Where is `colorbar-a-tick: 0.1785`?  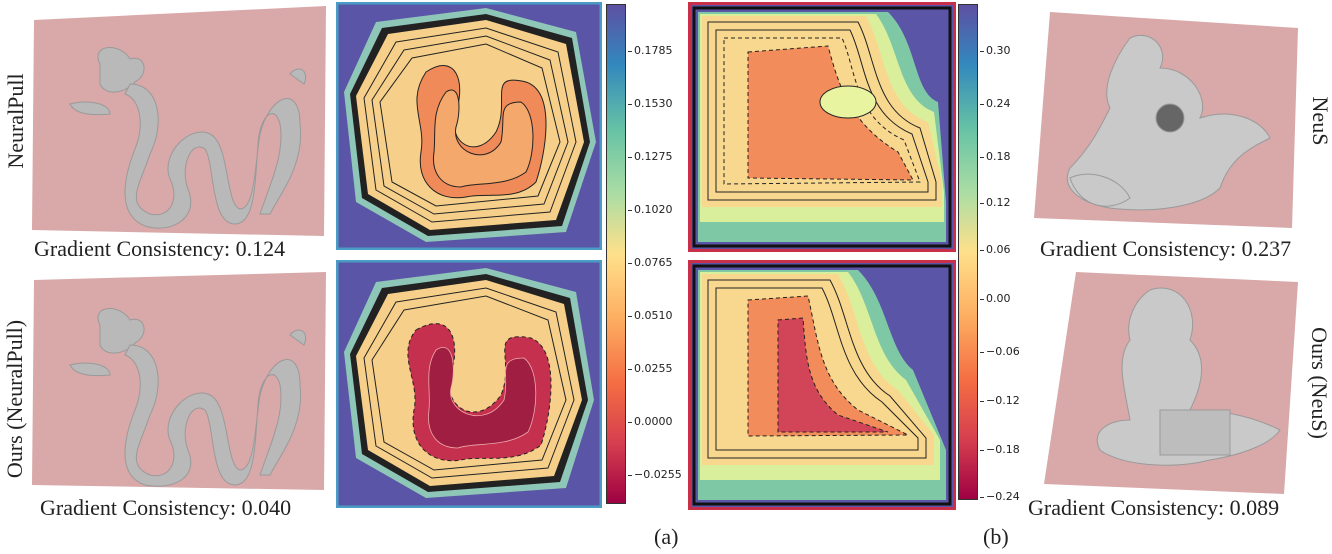 colorbar-a-tick: 0.1785 is located at coordinates (650, 50).